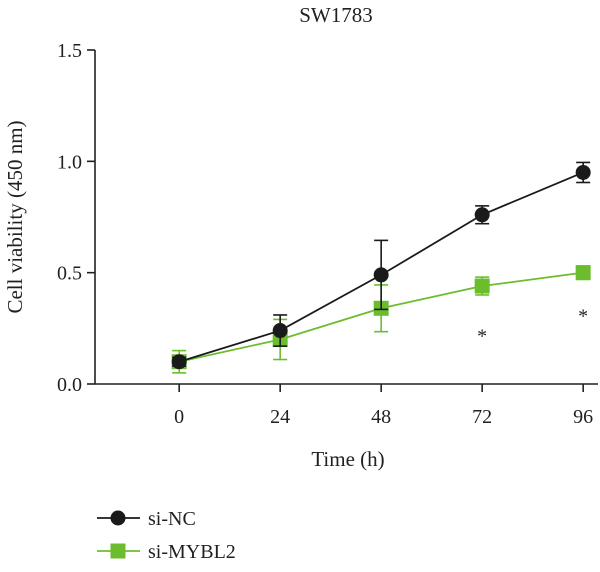 The height and width of the screenshot is (572, 600). What do you see at coordinates (172, 519) in the screenshot?
I see `legend-label: si-NC` at bounding box center [172, 519].